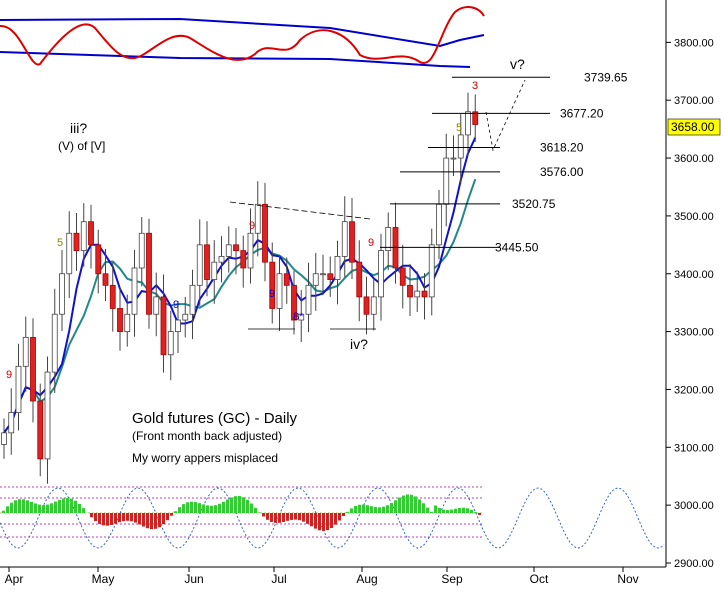 This screenshot has height=608, width=726. What do you see at coordinates (103, 579) in the screenshot?
I see `x-tick-label: May` at bounding box center [103, 579].